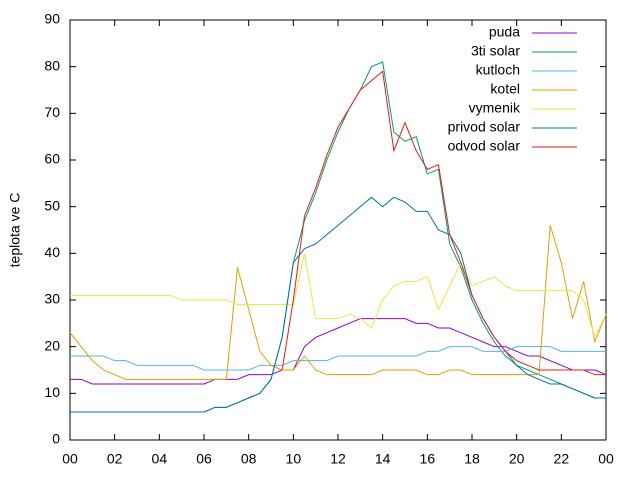 This screenshot has width=640, height=480. I want to click on x-tick-label: 04, so click(160, 459).